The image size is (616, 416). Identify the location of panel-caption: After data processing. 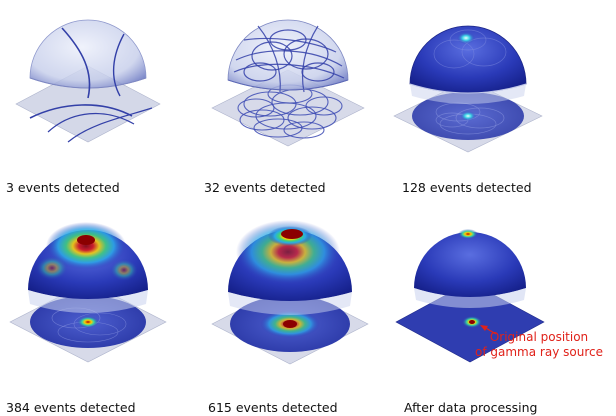
(471, 407).